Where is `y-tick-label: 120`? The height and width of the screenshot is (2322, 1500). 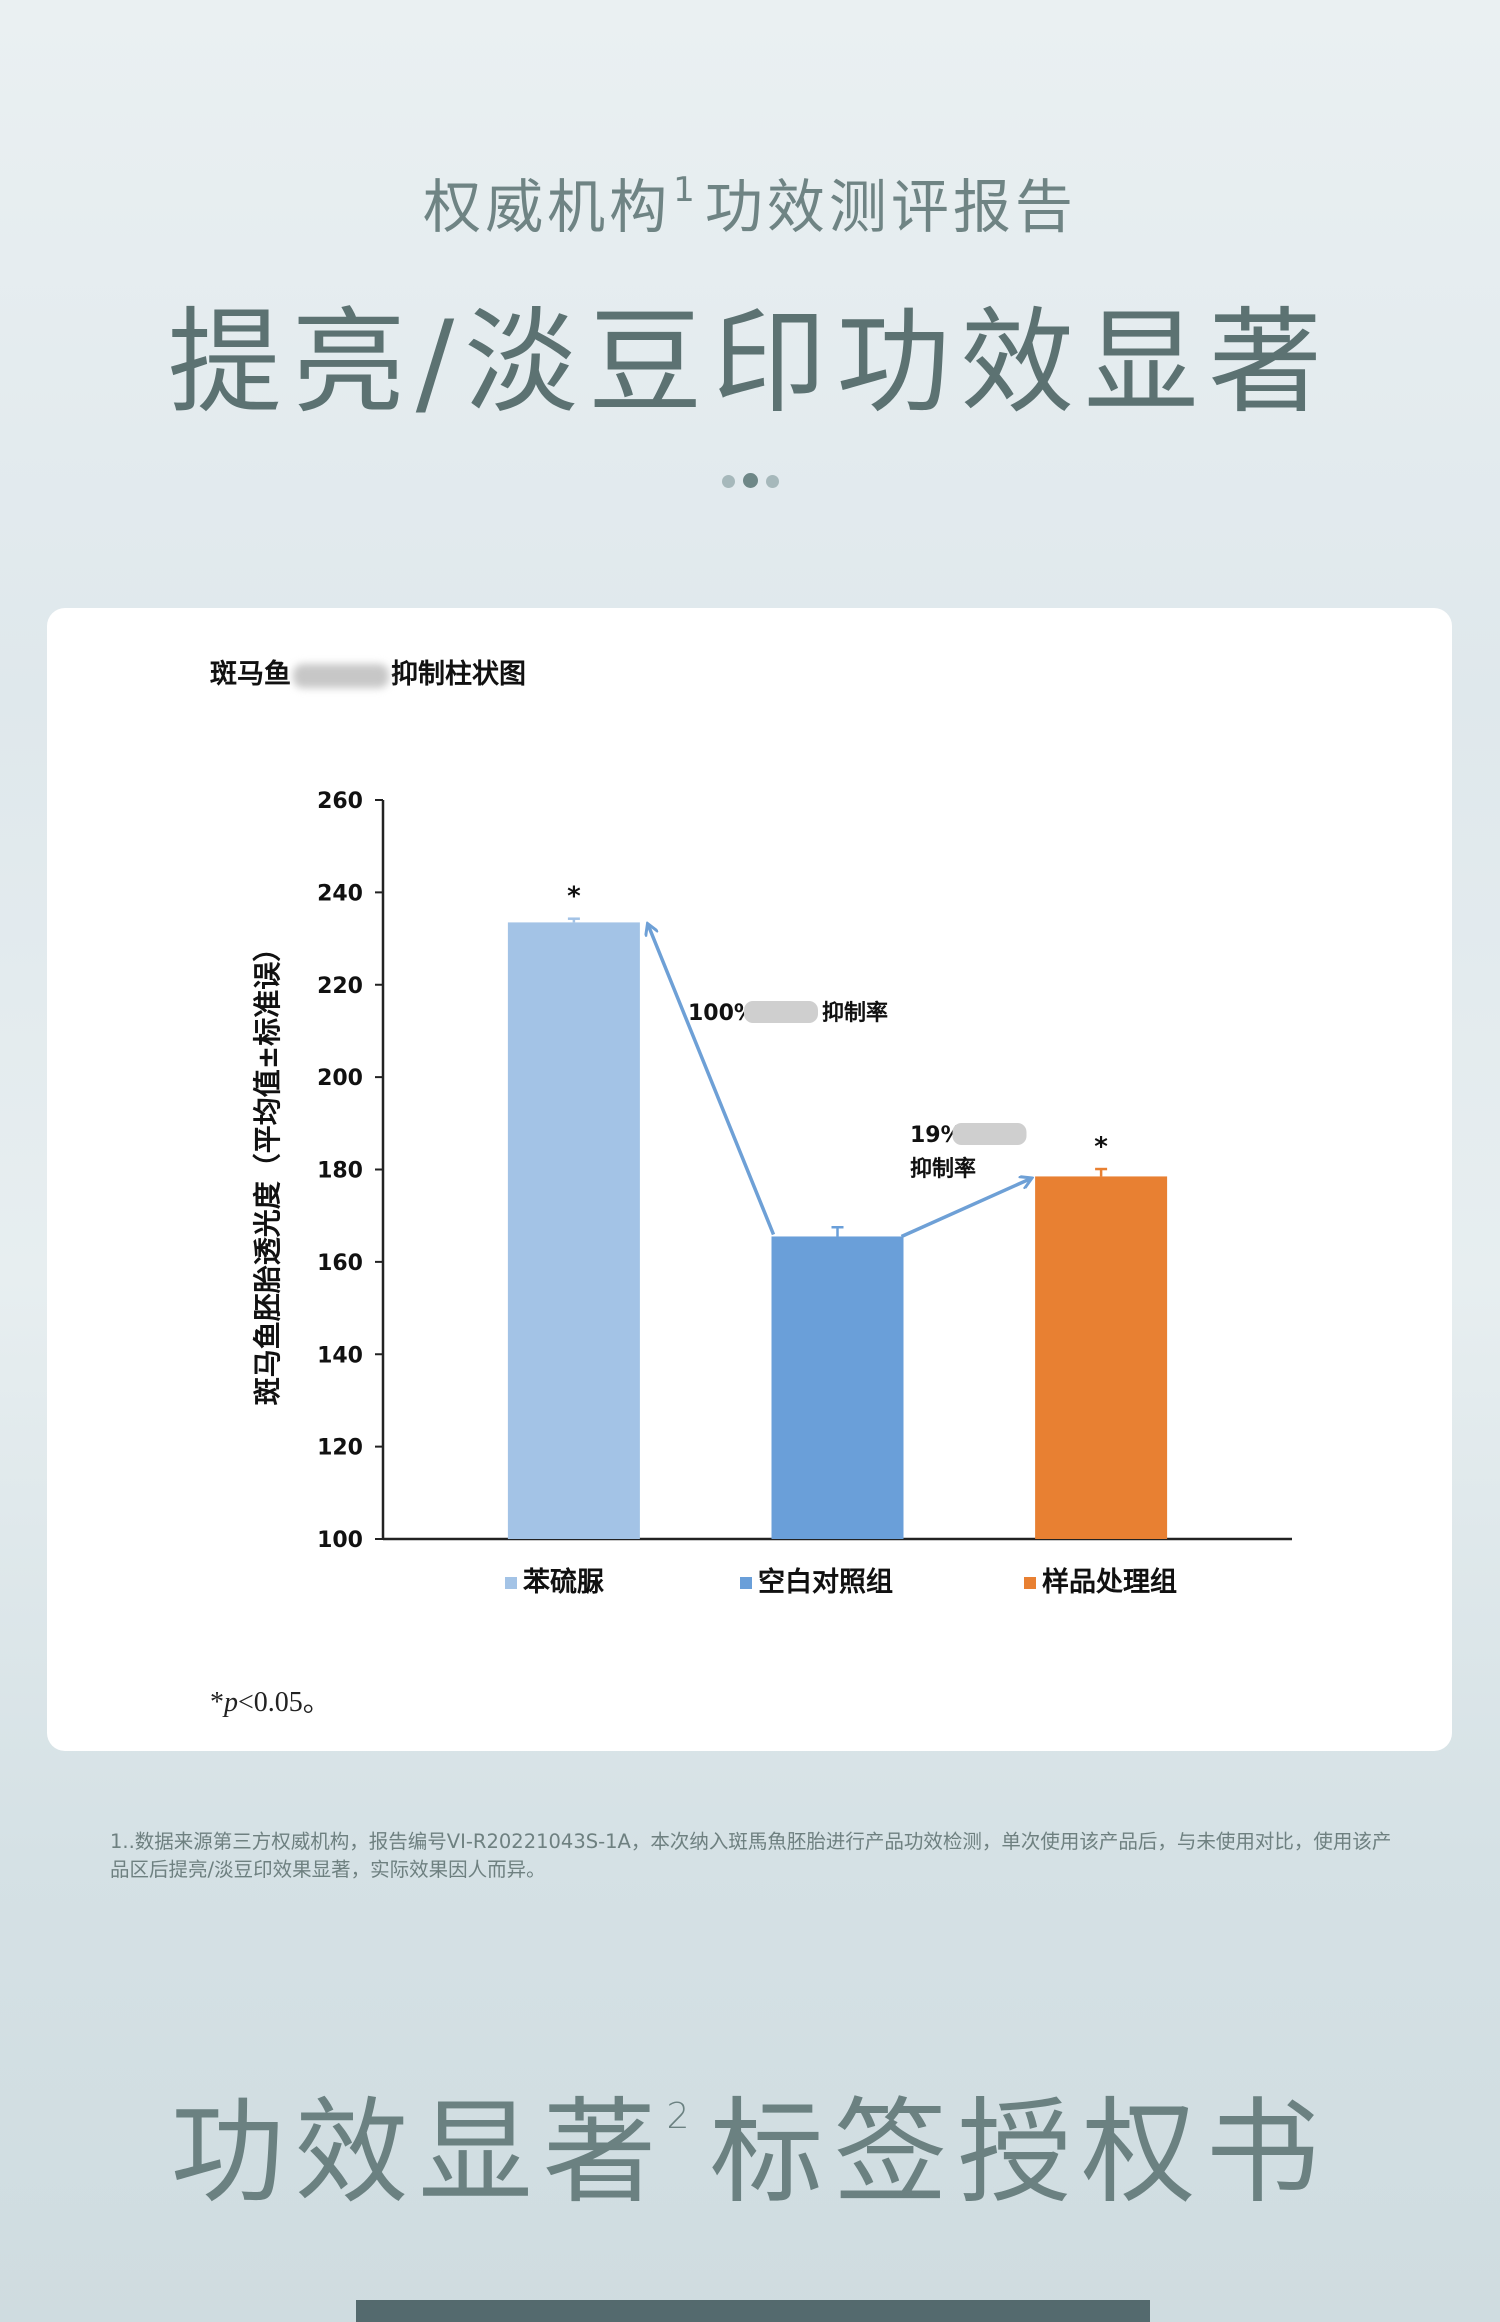
y-tick-label: 120 is located at coordinates (340, 1448).